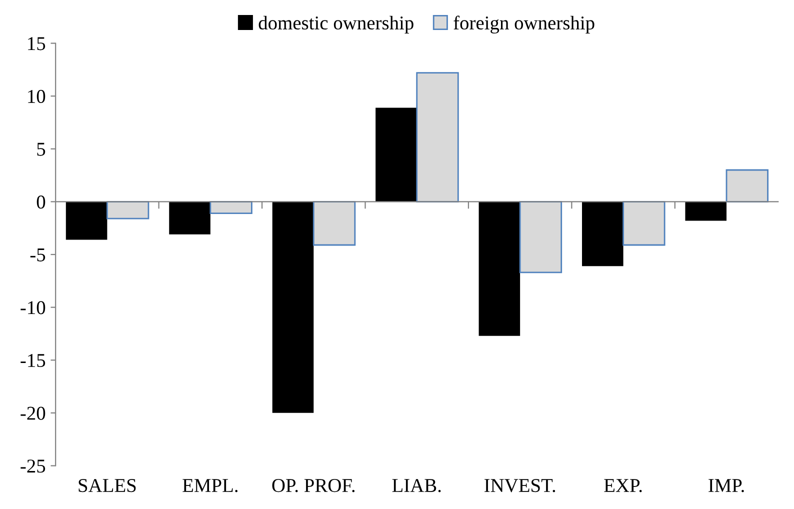  I want to click on y-tick-label: -20, so click(33, 413).